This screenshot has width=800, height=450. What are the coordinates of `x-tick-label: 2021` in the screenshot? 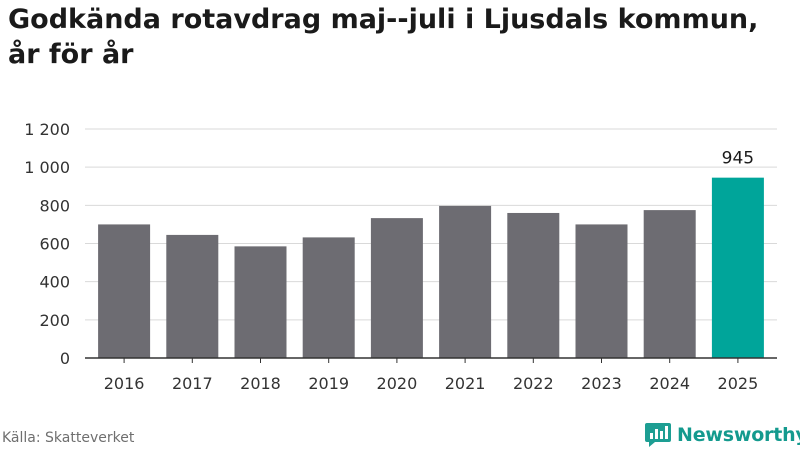 It's located at (465, 383).